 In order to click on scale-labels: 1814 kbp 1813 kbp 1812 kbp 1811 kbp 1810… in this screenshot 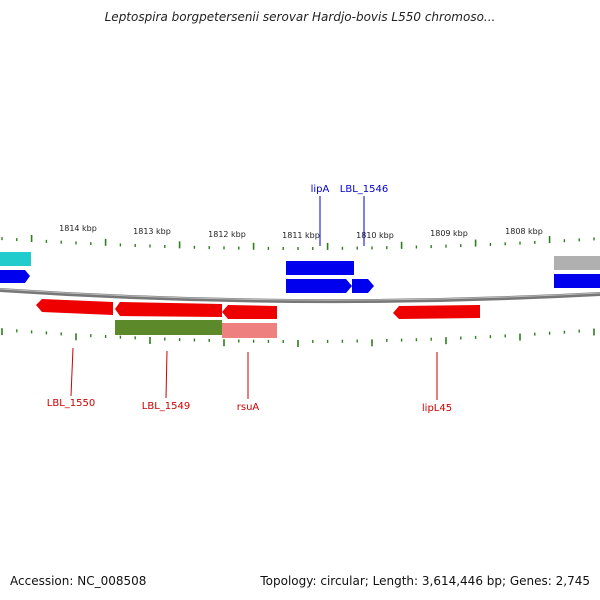, I will do `click(301, 232)`.